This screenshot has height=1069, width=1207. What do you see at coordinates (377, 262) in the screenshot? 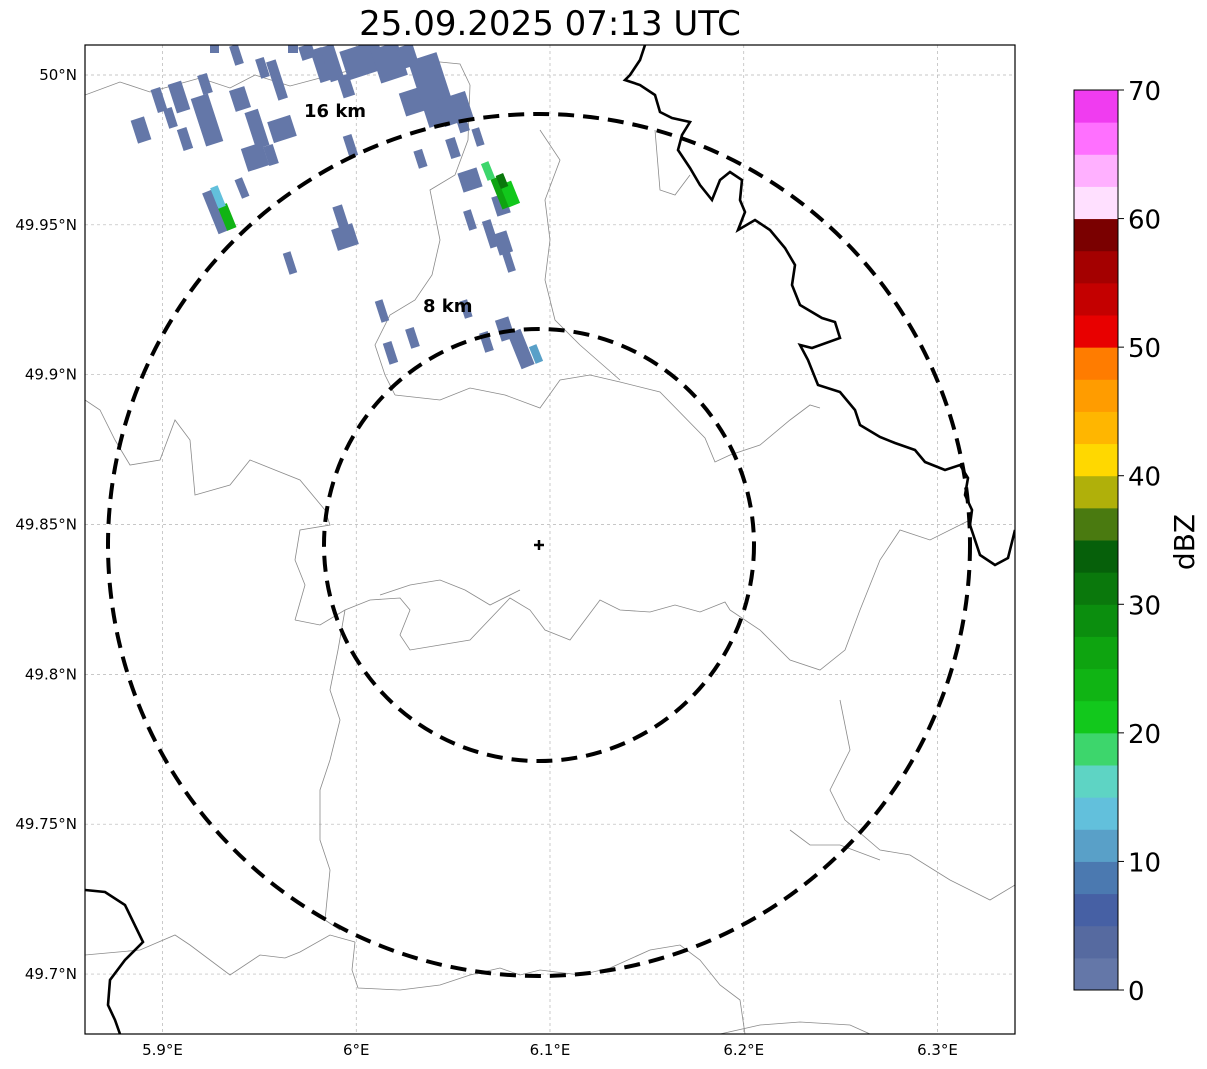
I see `radar-echoes-strong` at bounding box center [377, 262].